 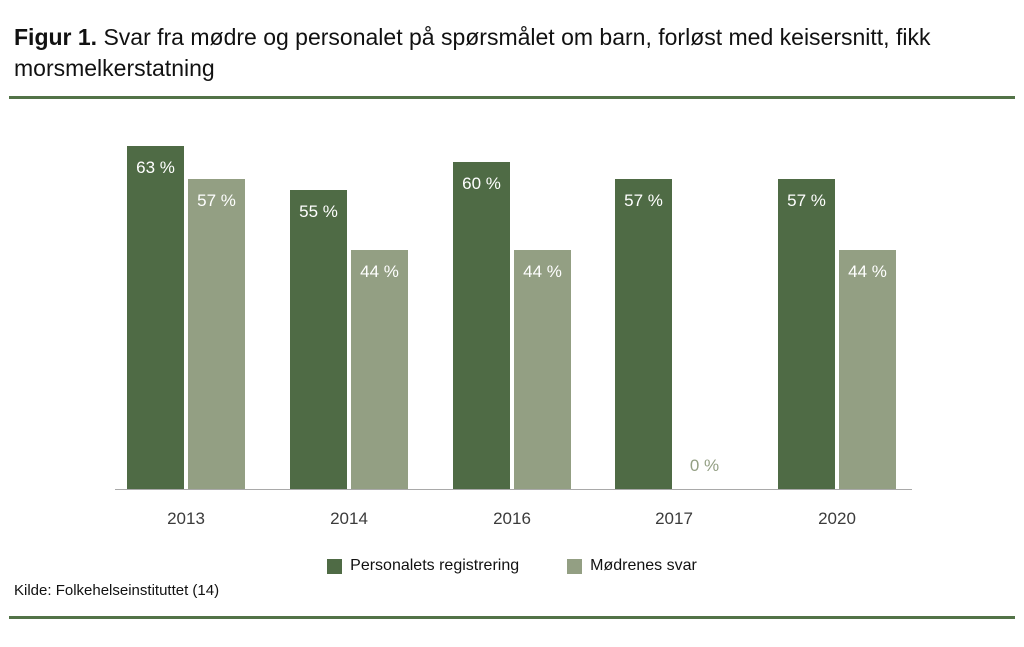 What do you see at coordinates (56, 37) in the screenshot?
I see `figure-number: Figur 1.` at bounding box center [56, 37].